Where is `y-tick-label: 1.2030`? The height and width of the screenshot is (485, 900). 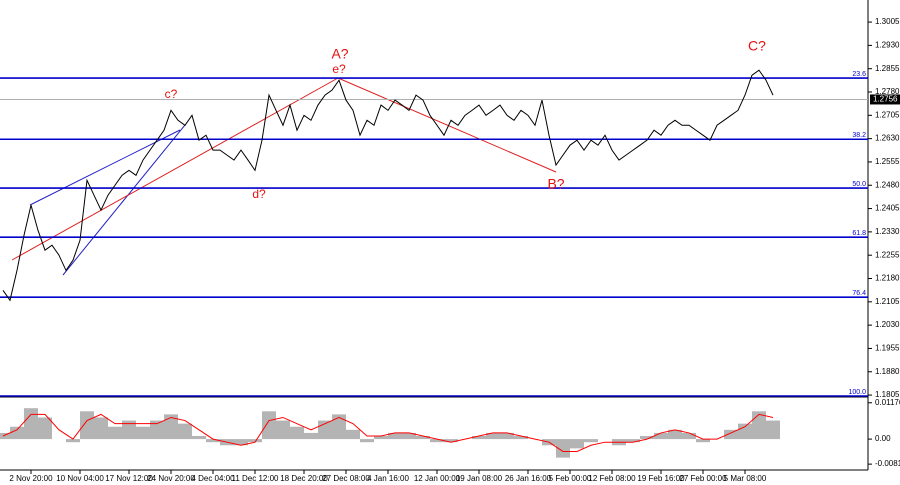 y-tick-label: 1.2030 is located at coordinates (887, 324).